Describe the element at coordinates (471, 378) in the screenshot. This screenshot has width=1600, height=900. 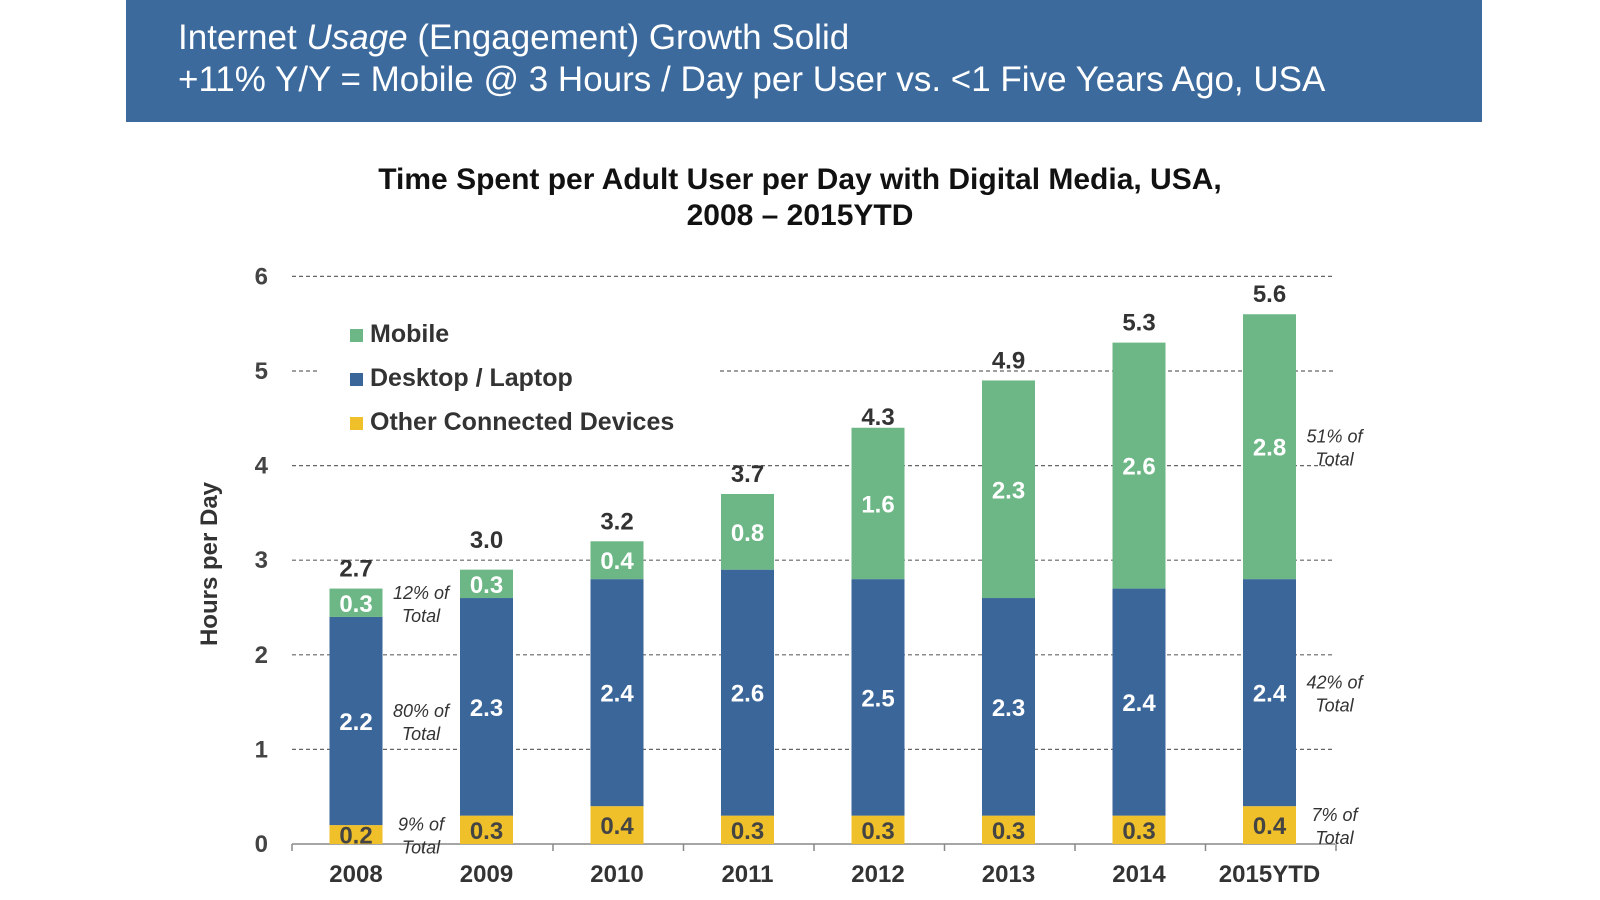
I see `legend-label-desktop: Desktop / Laptop` at that location.